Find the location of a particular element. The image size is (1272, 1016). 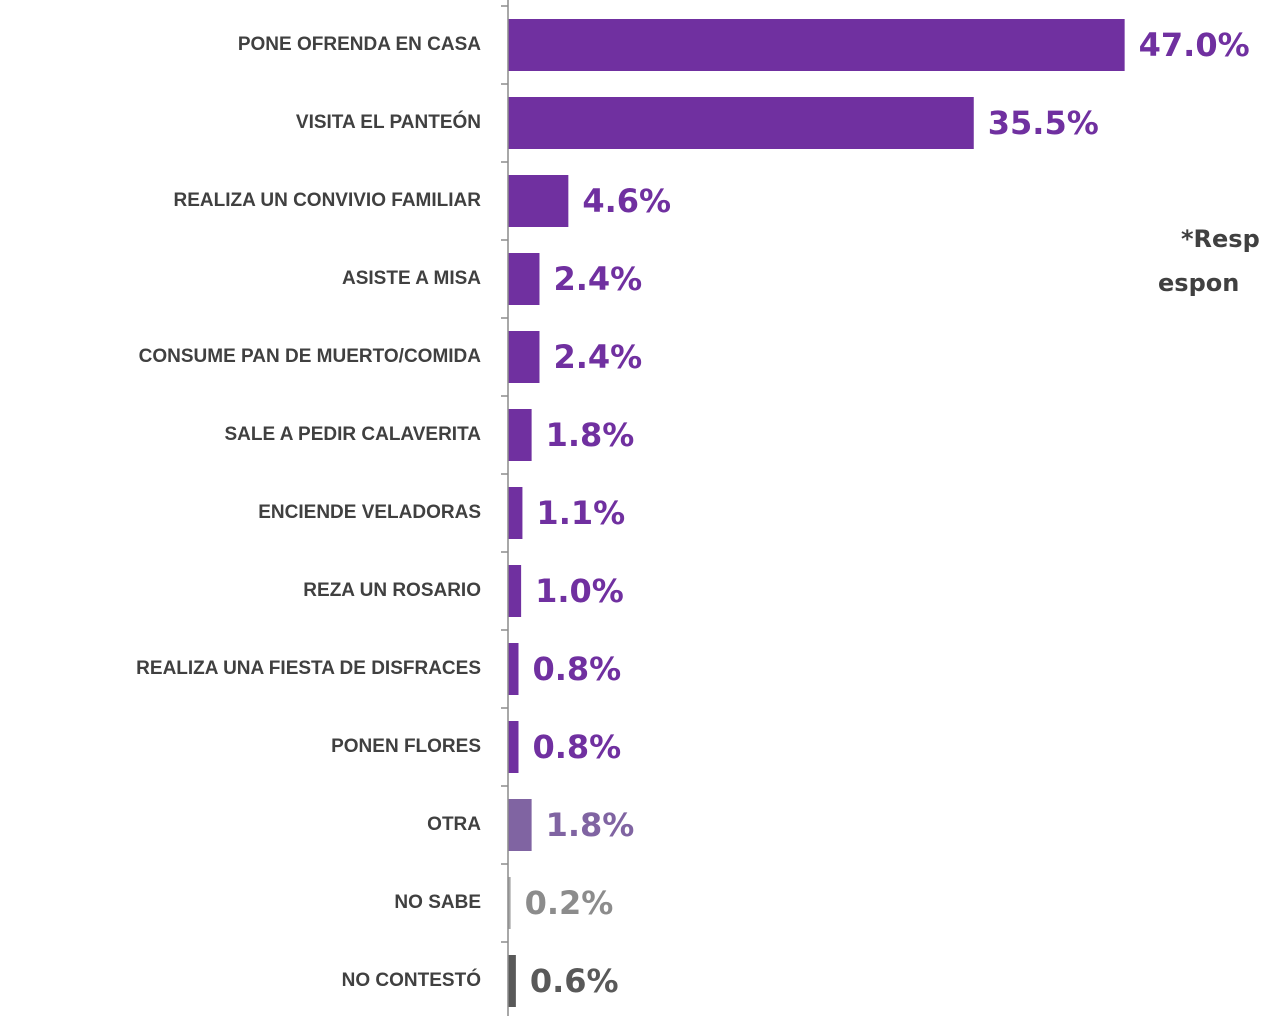

category-label: PONEN FLORES is located at coordinates (406, 746).